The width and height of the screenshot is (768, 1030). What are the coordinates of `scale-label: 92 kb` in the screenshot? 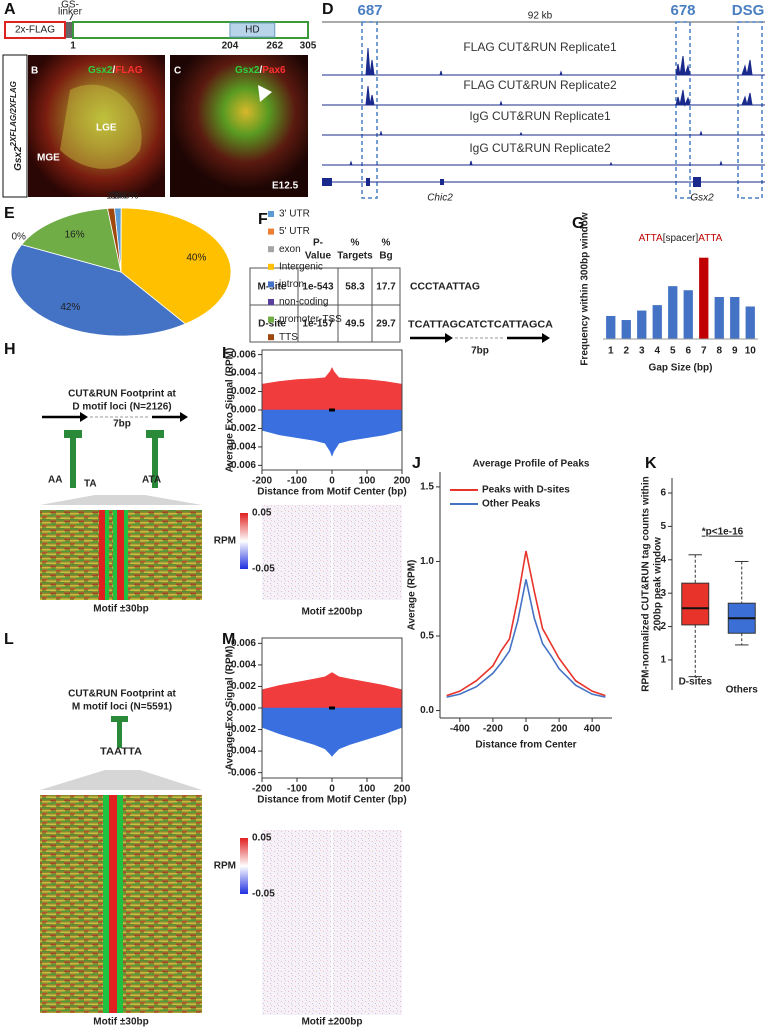 It's located at (540, 16).